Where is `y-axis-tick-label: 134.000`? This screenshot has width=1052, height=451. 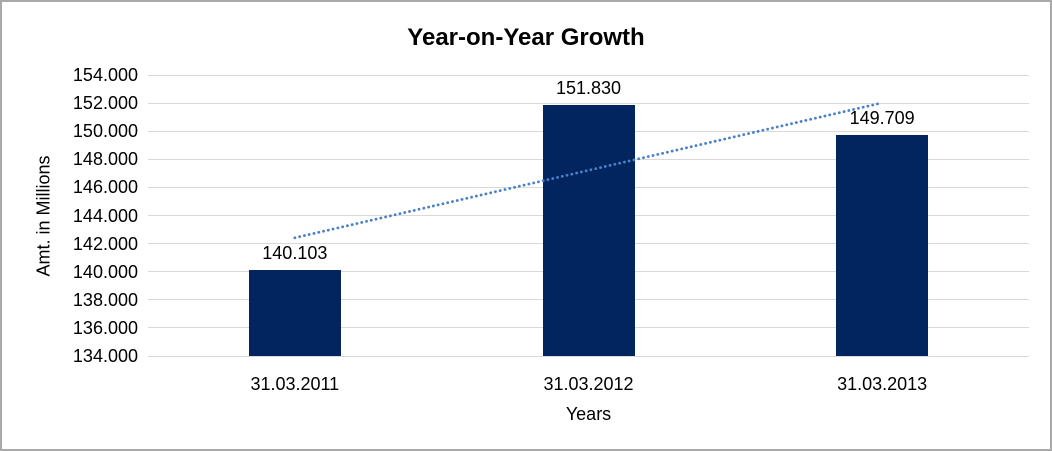
y-axis-tick-label: 134.000 is located at coordinates (105, 356).